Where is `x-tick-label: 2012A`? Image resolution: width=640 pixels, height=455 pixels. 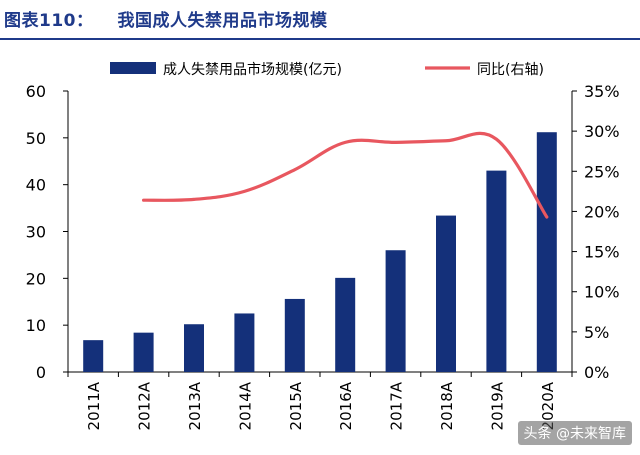
x-tick-label: 2012A is located at coordinates (145, 405).